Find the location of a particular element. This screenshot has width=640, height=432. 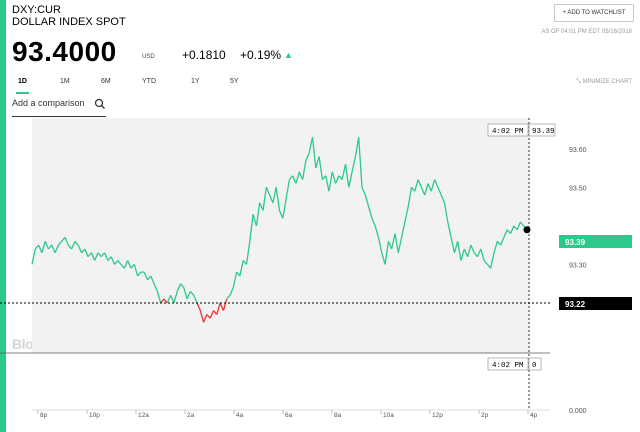

range-ytd: YTD is located at coordinates (149, 81).